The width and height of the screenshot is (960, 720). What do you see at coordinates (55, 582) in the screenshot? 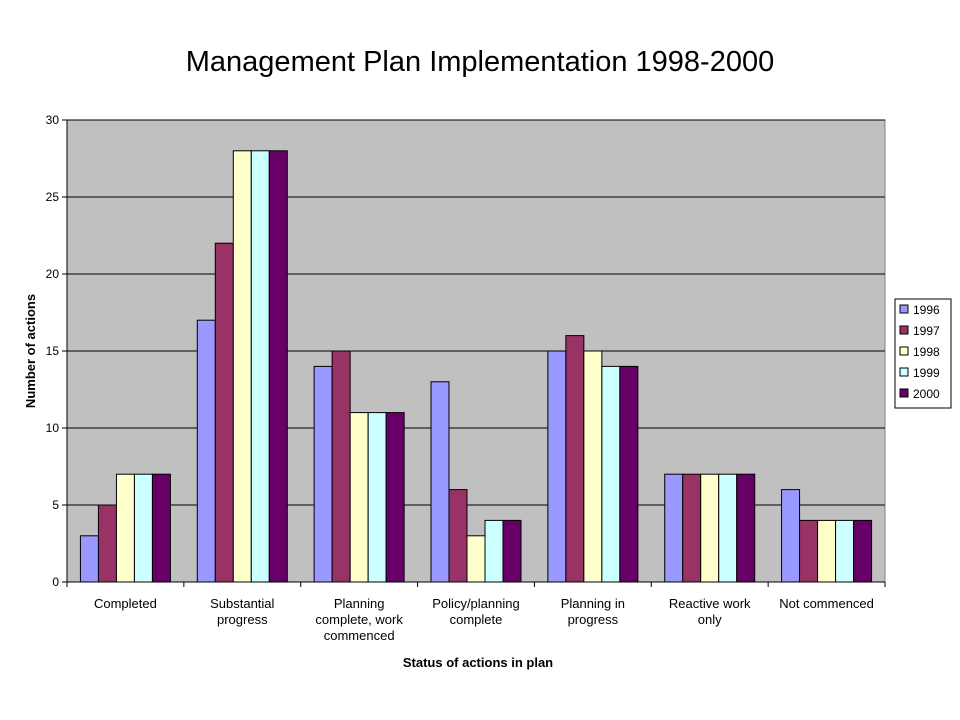
I see `y-tick-label: 0` at bounding box center [55, 582].